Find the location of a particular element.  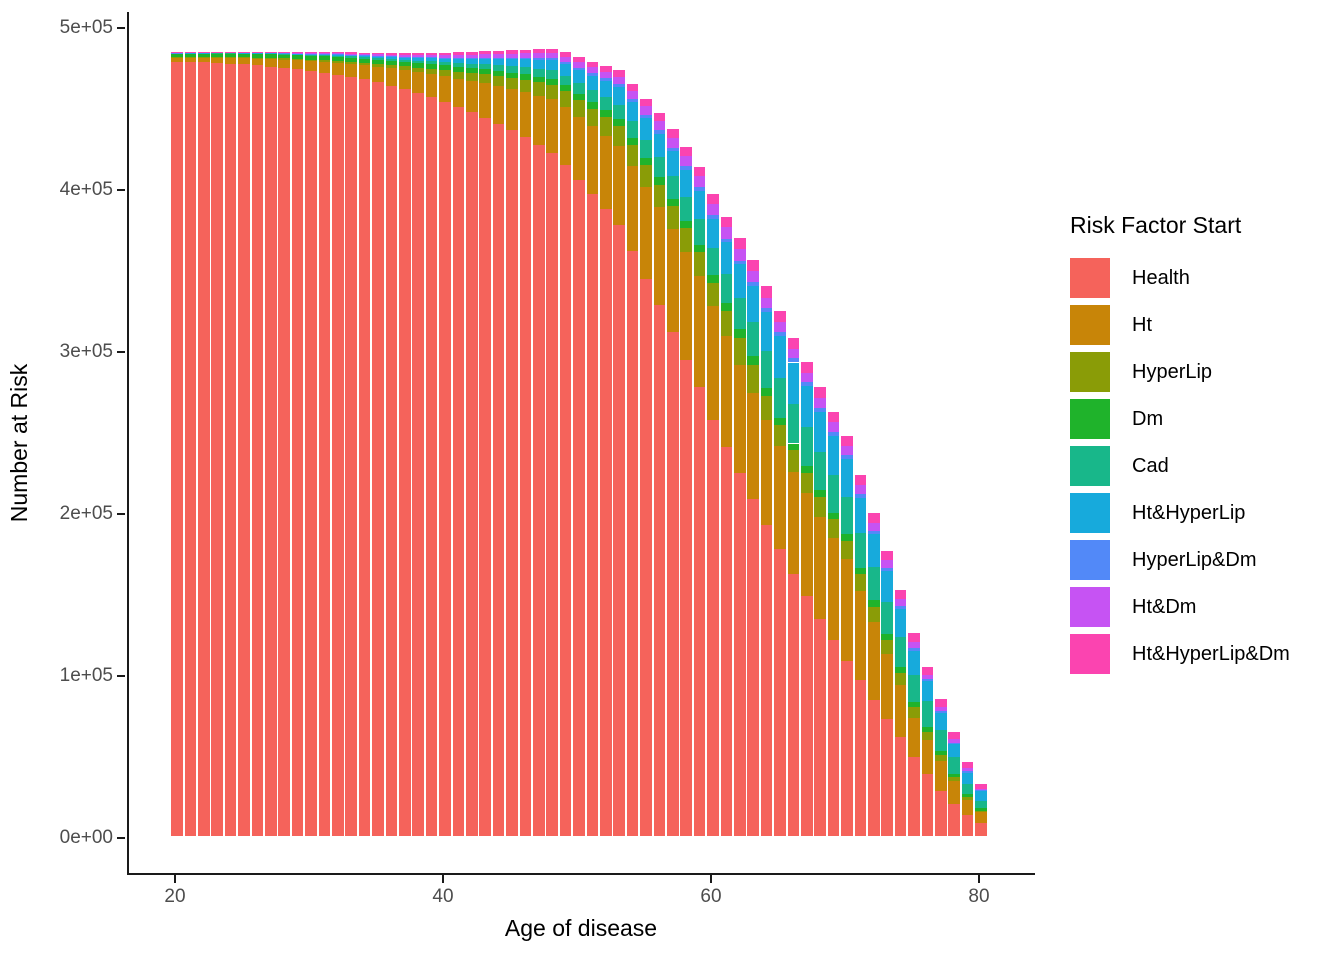

y-tick-label: 1e+05 is located at coordinates (86, 675).